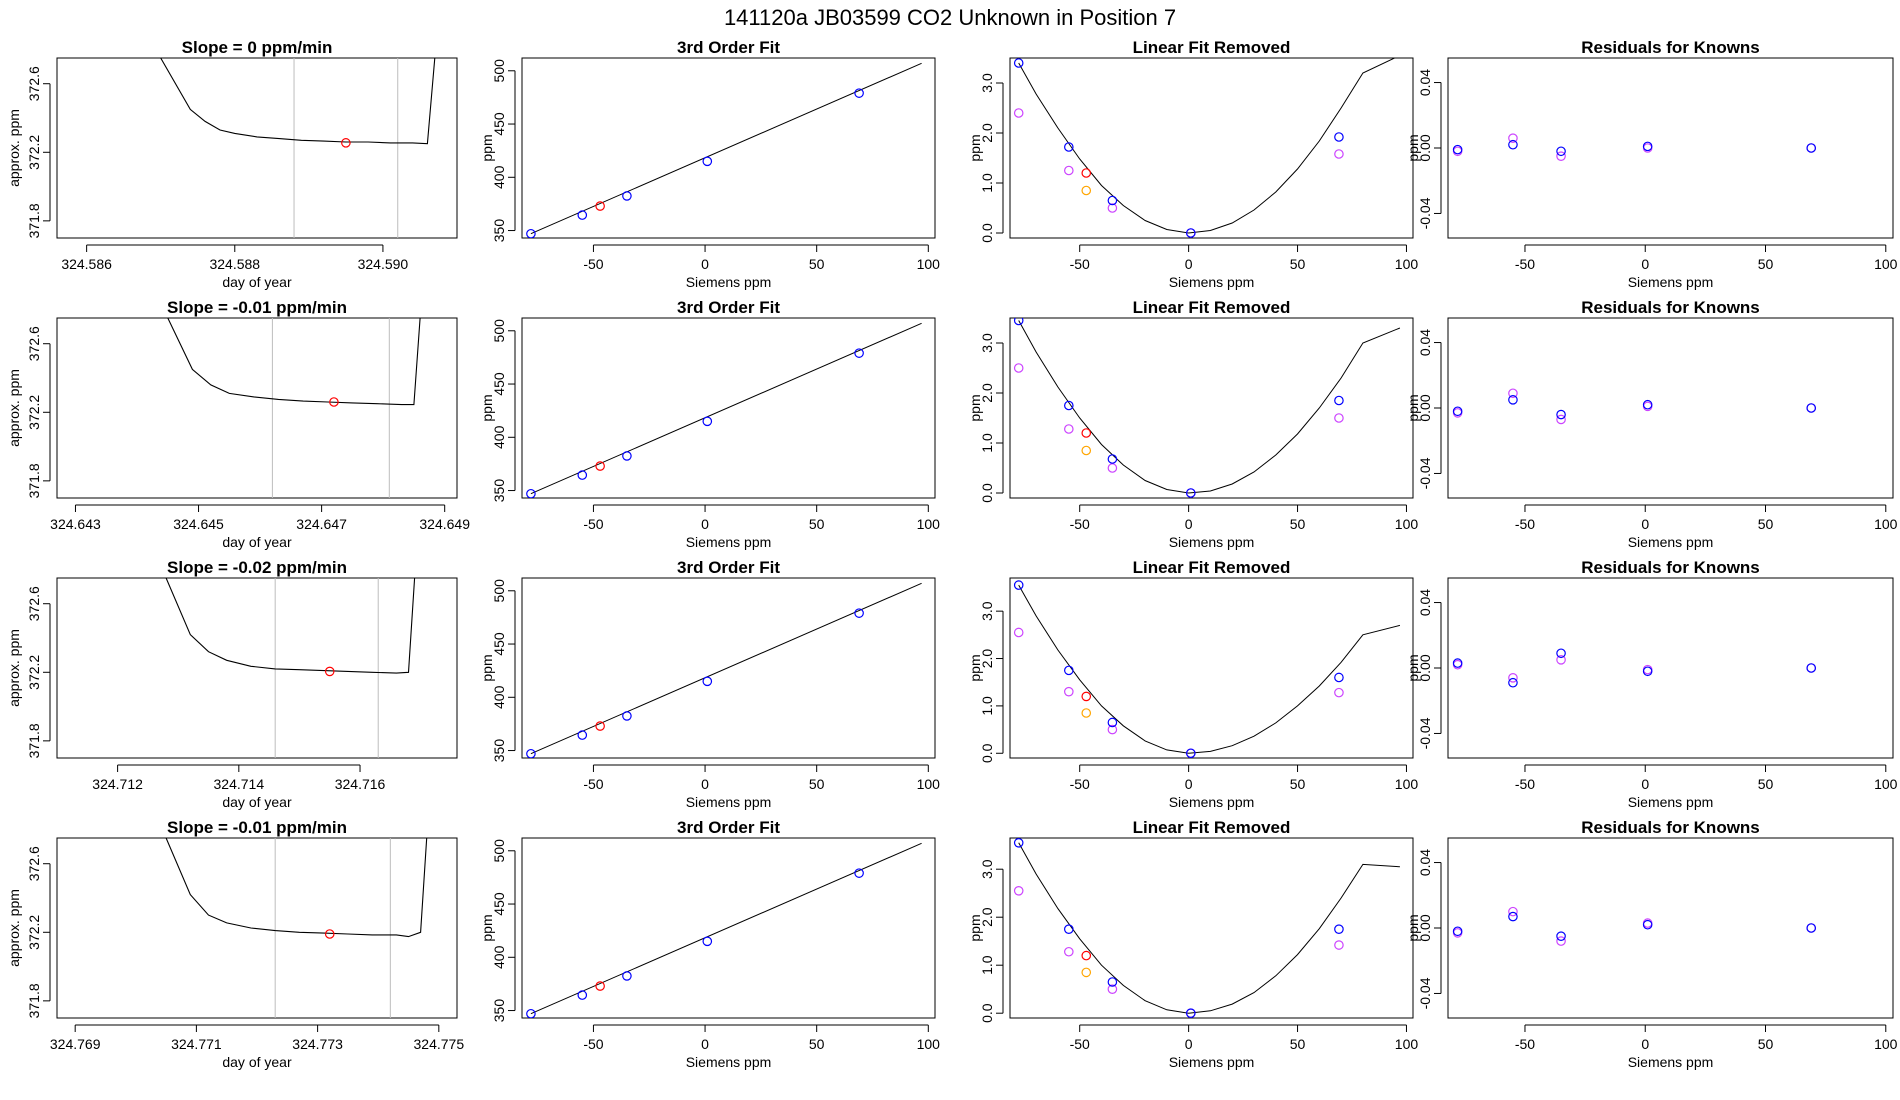  Describe the element at coordinates (75, 524) in the screenshot. I see `x-tick-label: 324.643` at that location.